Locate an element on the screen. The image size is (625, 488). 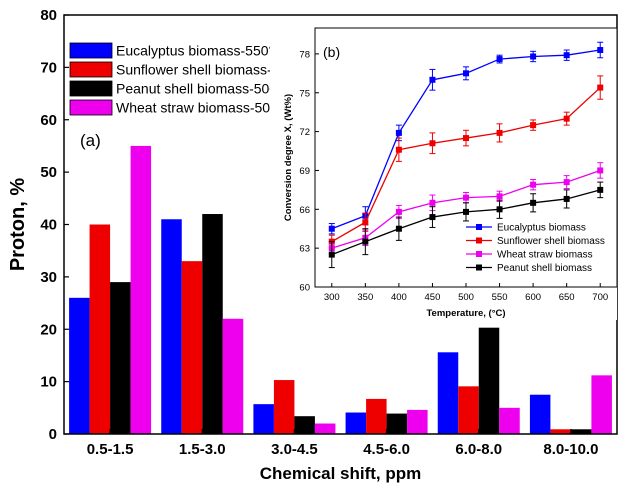
panel-a-x-tick-label: 3.0-4.5 is located at coordinates (294, 449).